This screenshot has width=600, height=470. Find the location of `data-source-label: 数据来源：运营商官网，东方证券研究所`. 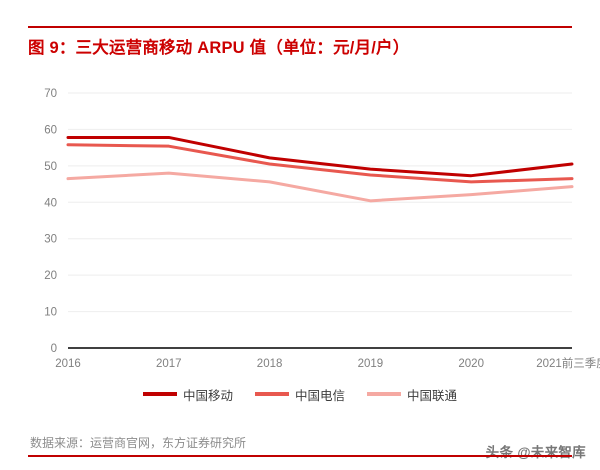

data-source-label: 数据来源：运营商官网，东方证券研究所 is located at coordinates (138, 443).